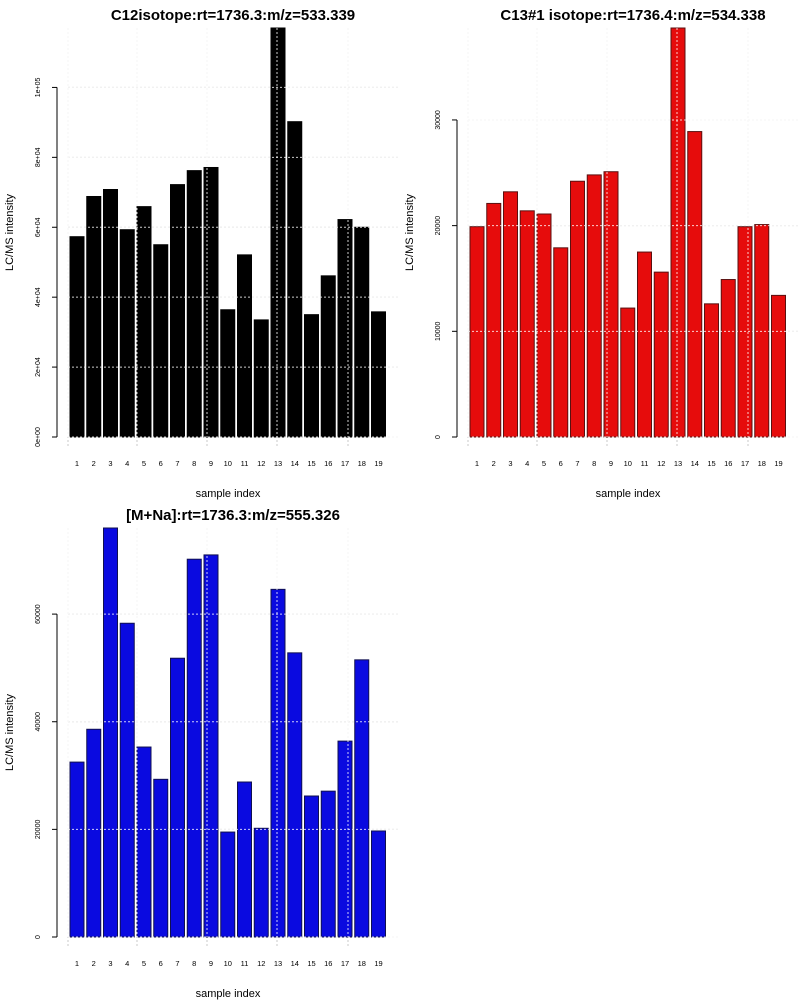  Describe the element at coordinates (438, 331) in the screenshot. I see `y-tick-label: 10000` at that location.